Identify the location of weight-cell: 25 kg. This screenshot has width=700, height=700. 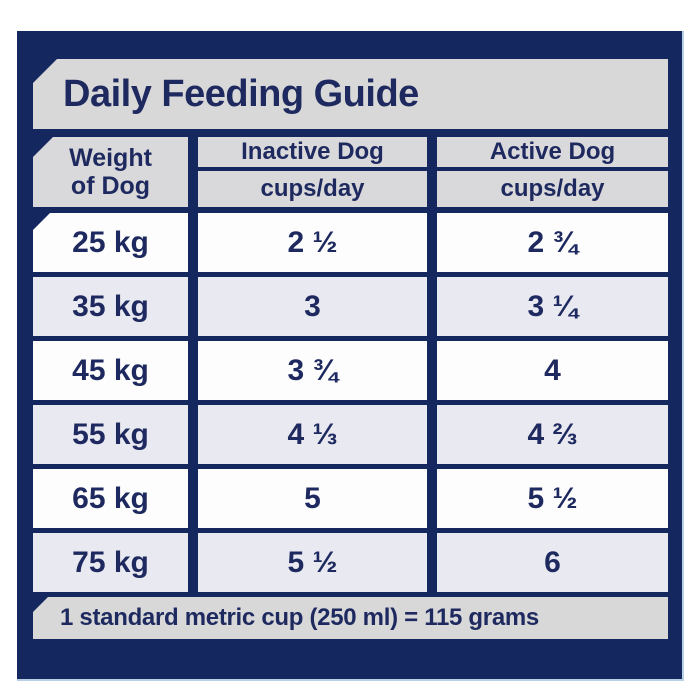
(110, 242).